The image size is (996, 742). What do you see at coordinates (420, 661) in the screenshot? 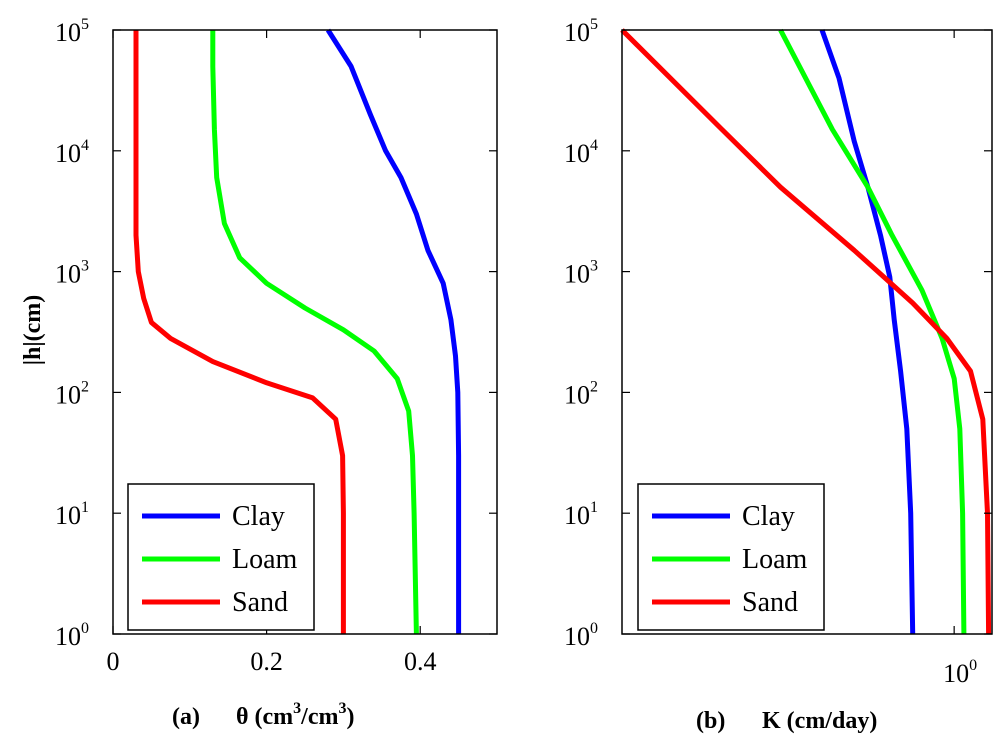
I see `x-tick-label: 0.4` at bounding box center [420, 661].